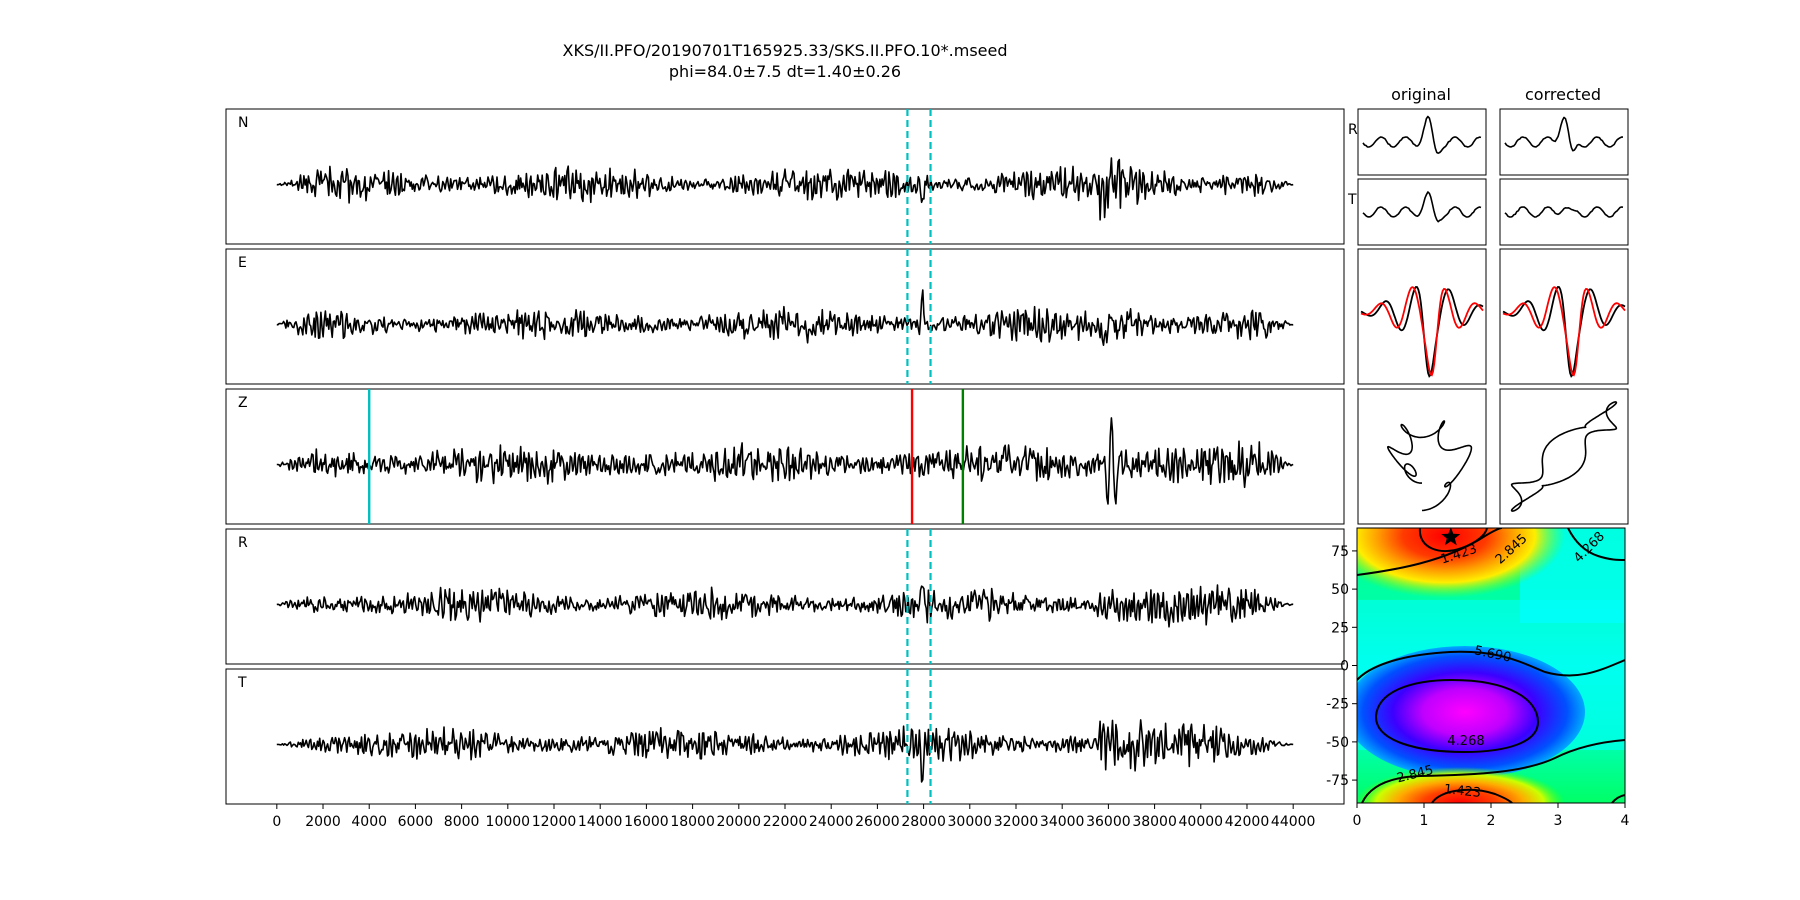 The image size is (1800, 900). Describe the element at coordinates (877, 822) in the screenshot. I see `x-tick-label: 26000` at that location.